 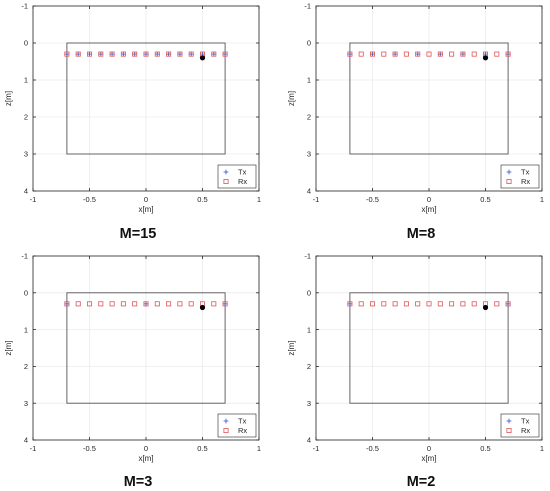 I want to click on legend-label-rx: Rx, so click(x=525, y=430).